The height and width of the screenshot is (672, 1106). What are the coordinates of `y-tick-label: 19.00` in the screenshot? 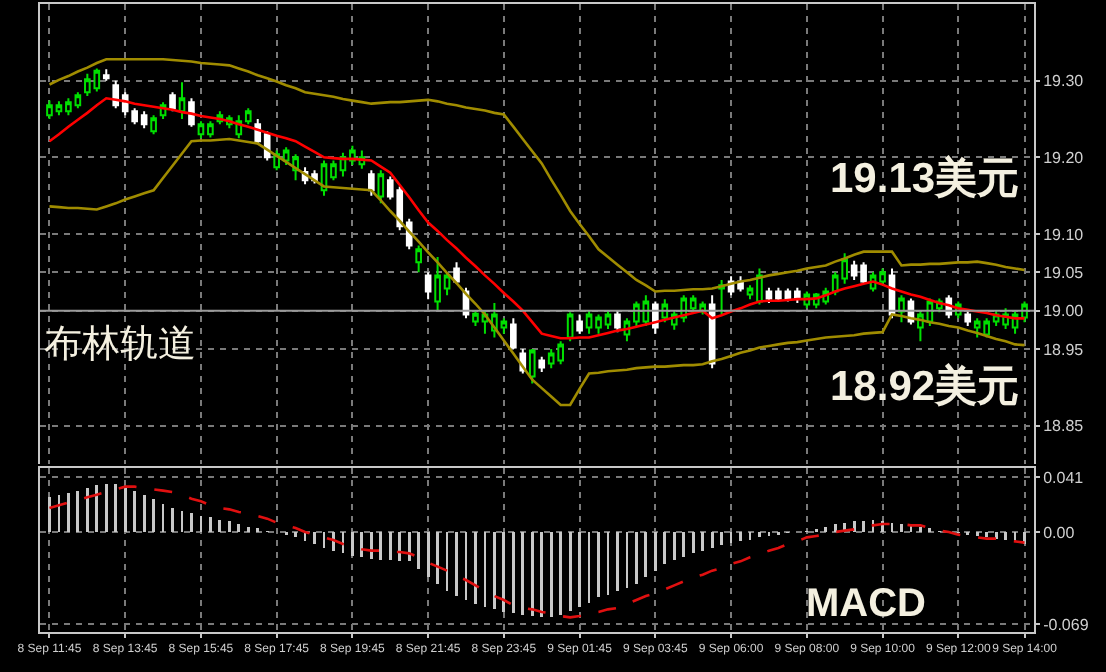 It's located at (1064, 311).